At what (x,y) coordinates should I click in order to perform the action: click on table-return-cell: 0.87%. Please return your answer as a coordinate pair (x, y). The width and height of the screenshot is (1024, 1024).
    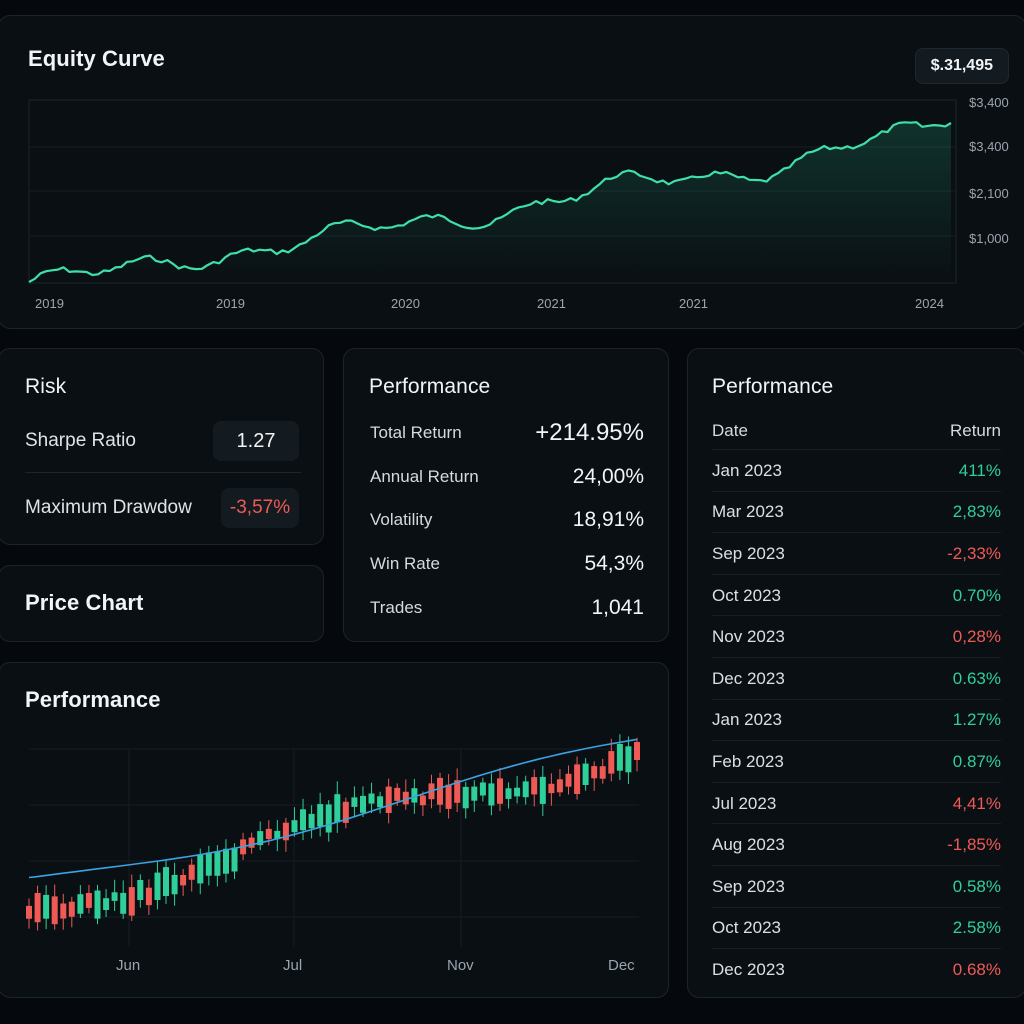
    Looking at the image, I should click on (976, 761).